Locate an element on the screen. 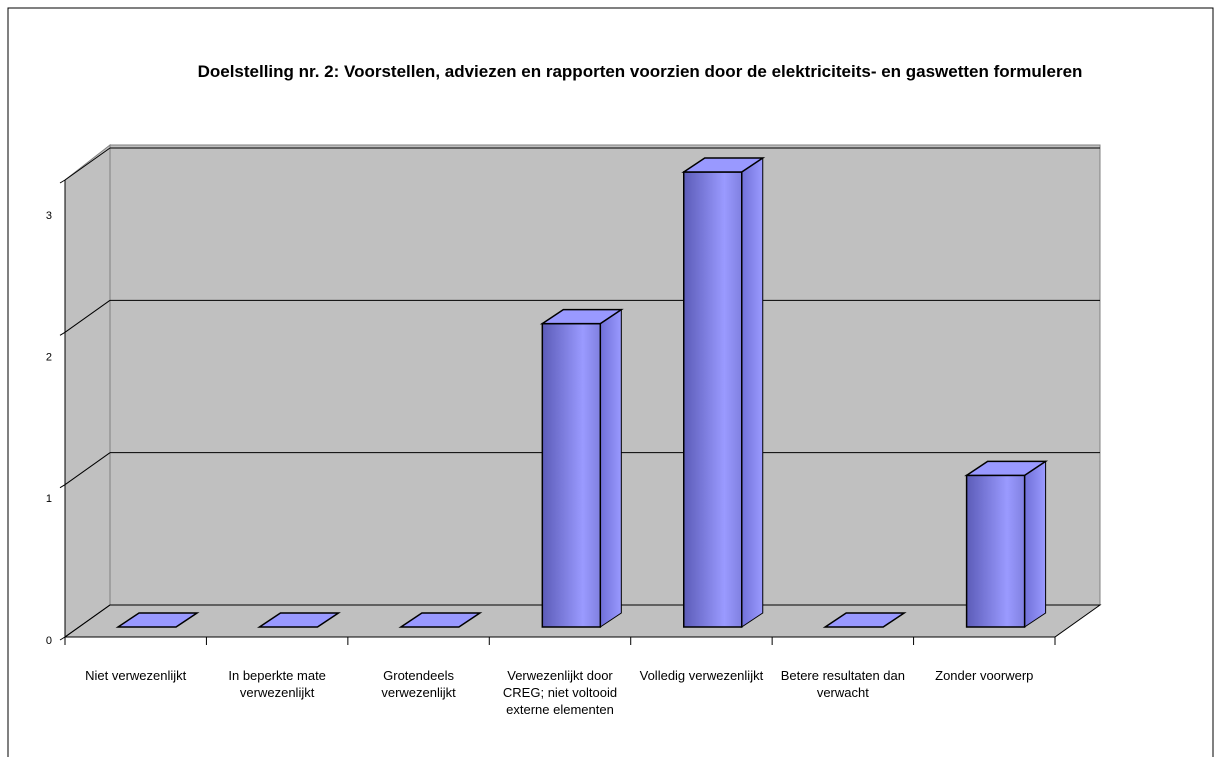  x-tick-label: Betere resultaten dan verwacht is located at coordinates (842, 684).